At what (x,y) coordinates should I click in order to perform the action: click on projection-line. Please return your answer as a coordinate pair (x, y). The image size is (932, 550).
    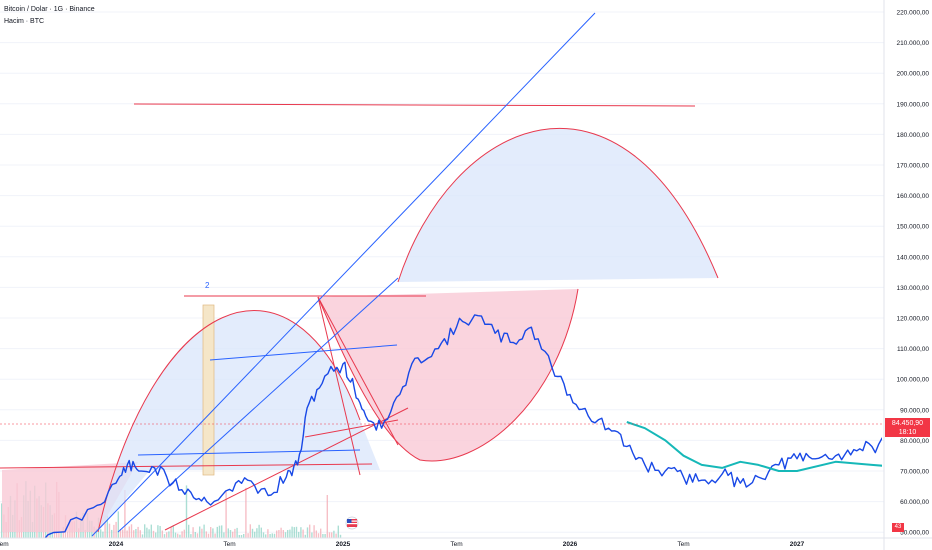
    Looking at the image, I should click on (754, 446).